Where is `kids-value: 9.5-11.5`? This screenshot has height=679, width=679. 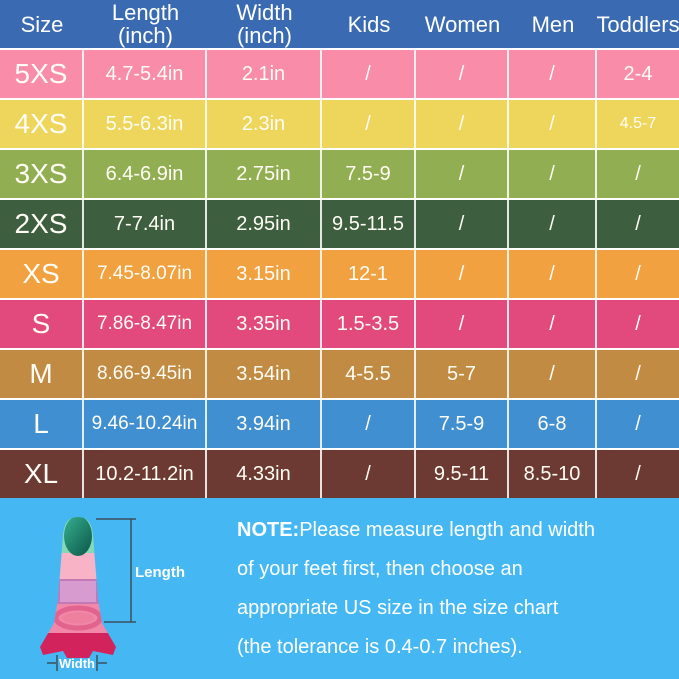 kids-value: 9.5-11.5 is located at coordinates (369, 224).